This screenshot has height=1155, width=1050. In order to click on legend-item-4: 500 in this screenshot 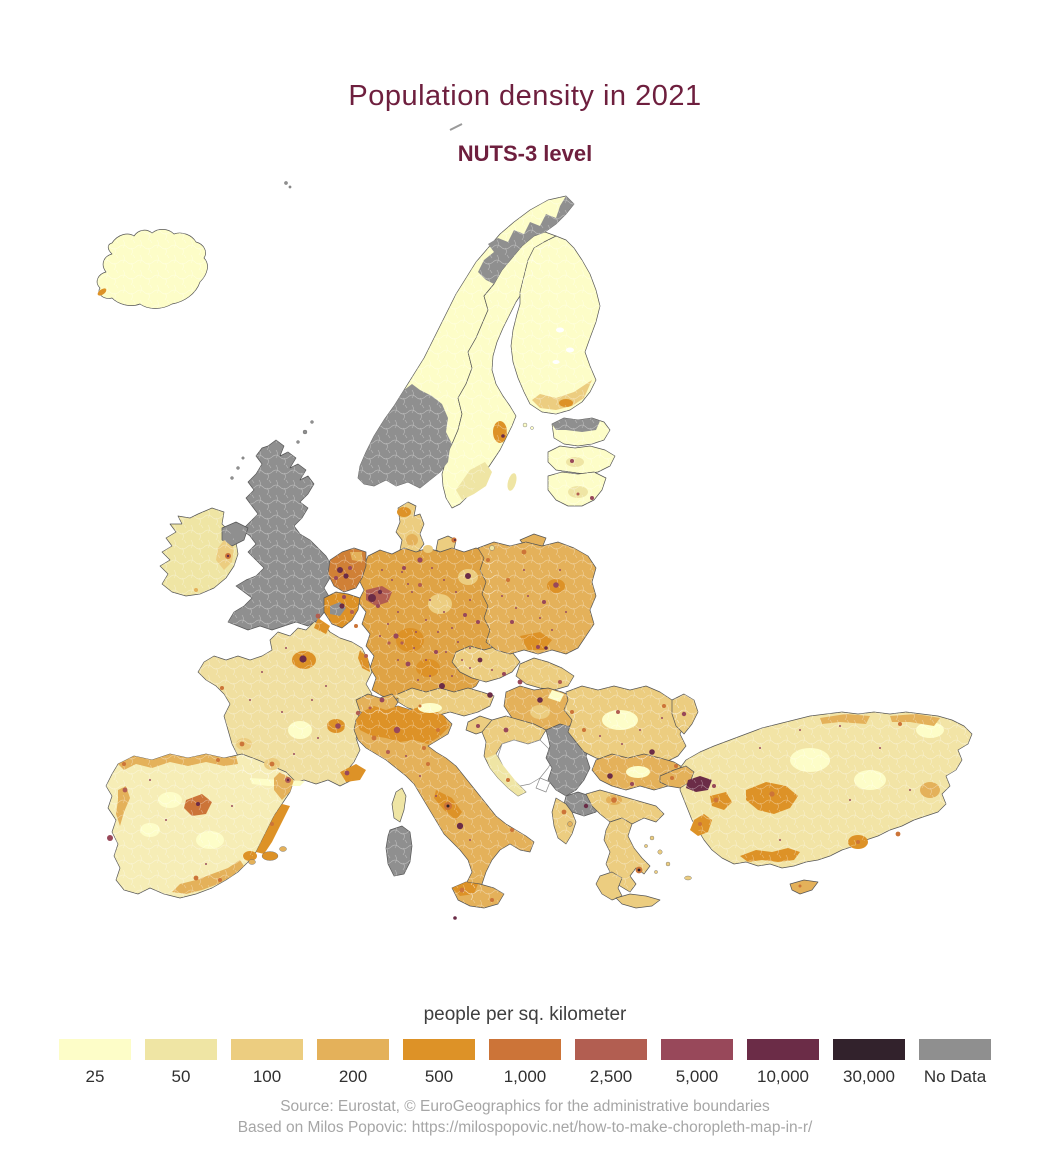, I will do `click(439, 1063)`.